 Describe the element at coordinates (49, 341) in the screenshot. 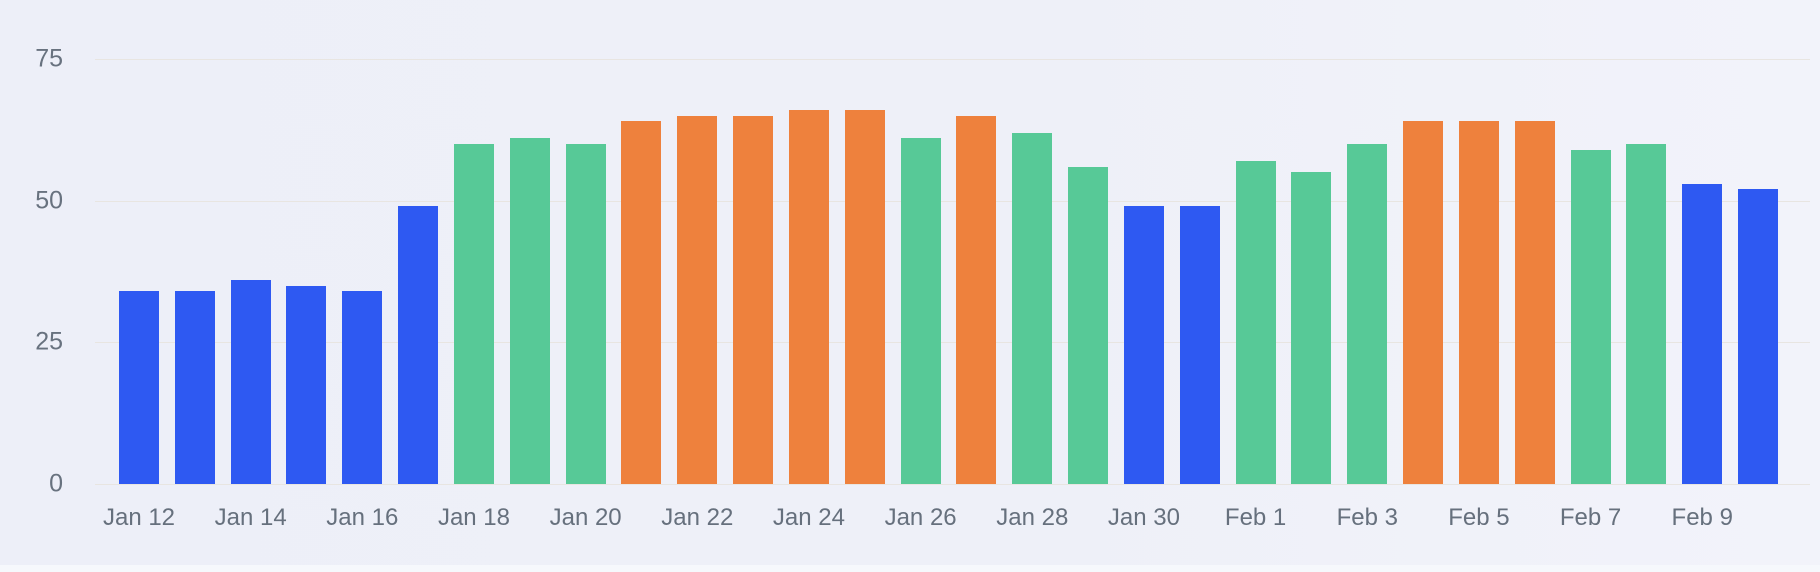

I see `y-tick-label-25: 25` at that location.